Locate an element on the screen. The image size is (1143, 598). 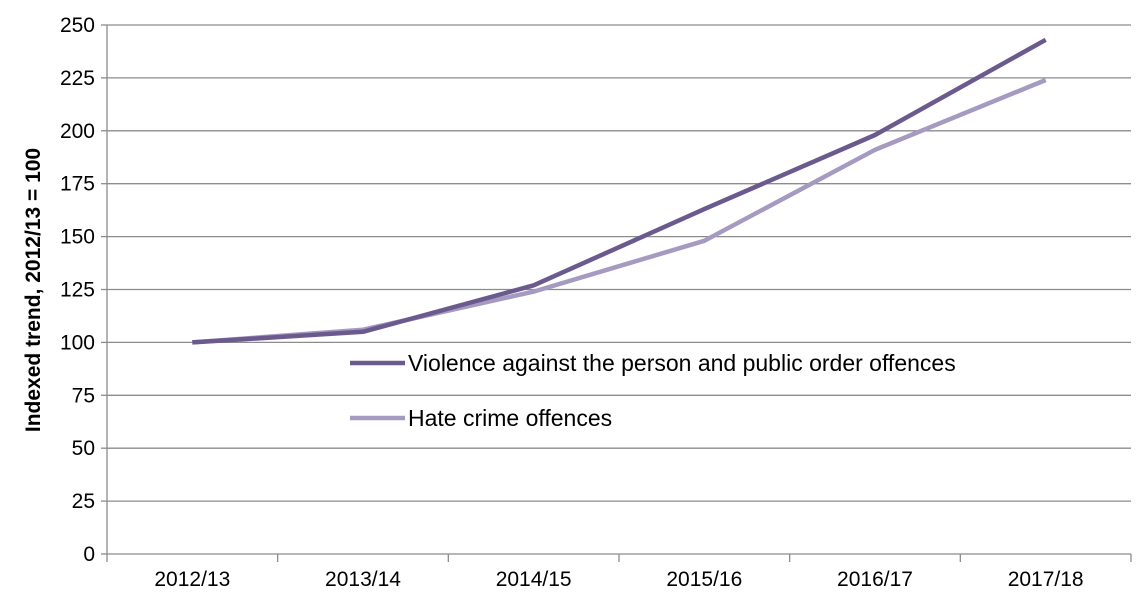
y-tick-label: 125 is located at coordinates (77, 290).